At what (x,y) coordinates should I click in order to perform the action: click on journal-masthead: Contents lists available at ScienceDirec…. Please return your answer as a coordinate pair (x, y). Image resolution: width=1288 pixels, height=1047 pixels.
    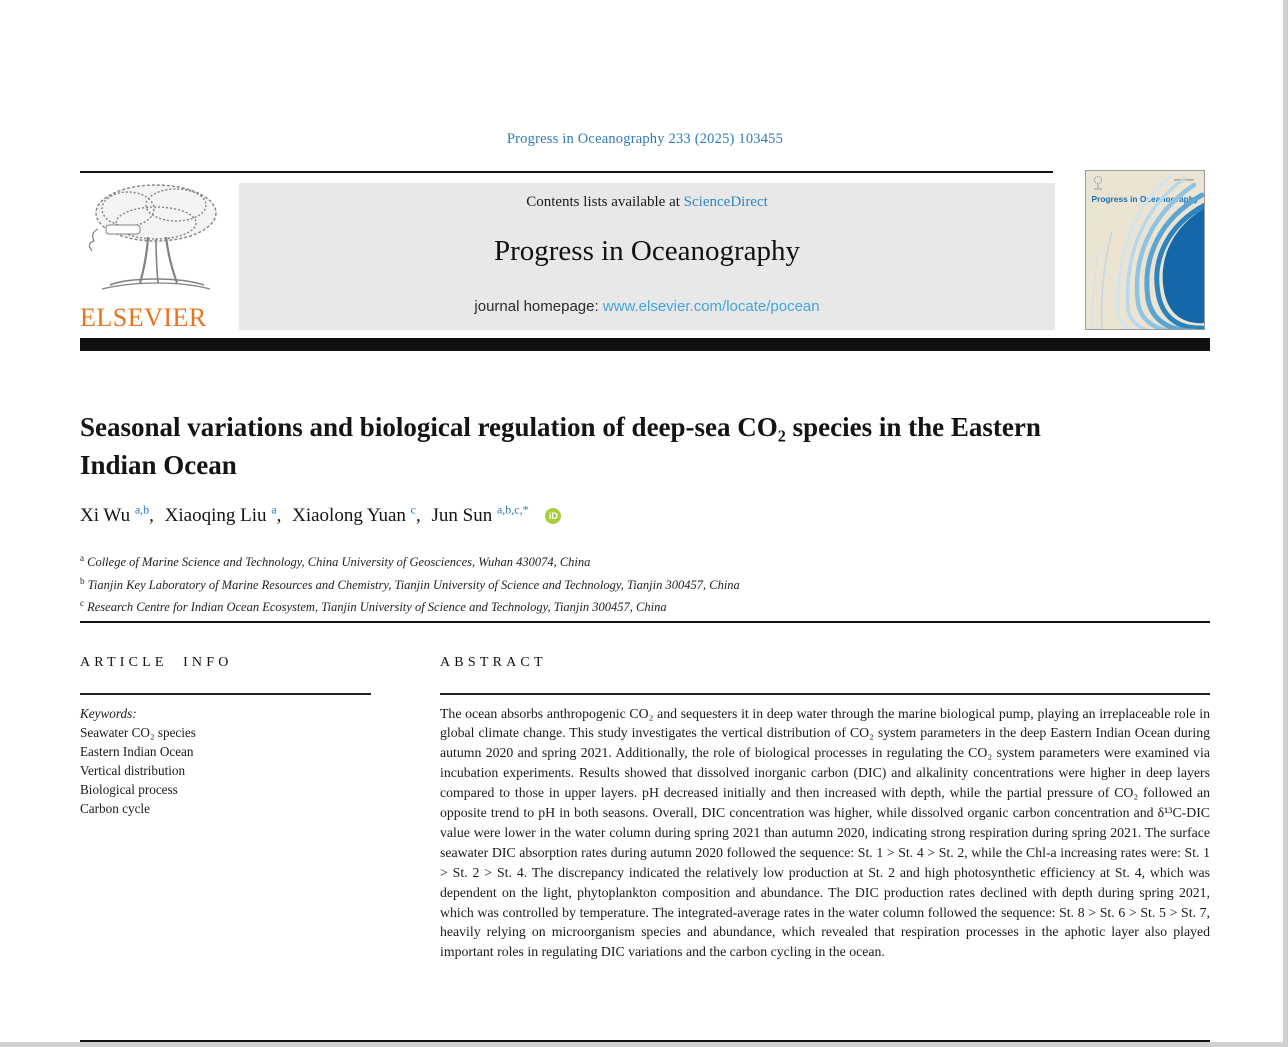
    Looking at the image, I should click on (647, 256).